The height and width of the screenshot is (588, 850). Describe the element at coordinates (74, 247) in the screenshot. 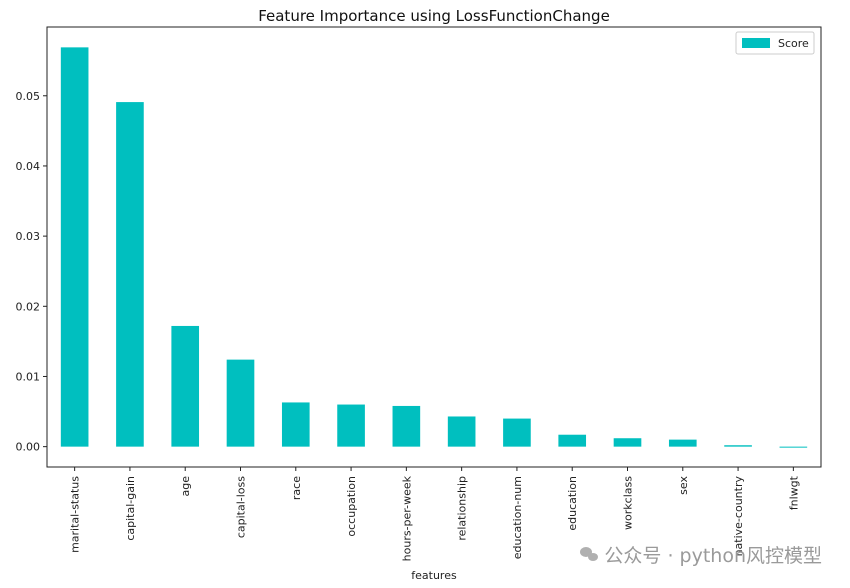

I see `bar-marital-status` at that location.